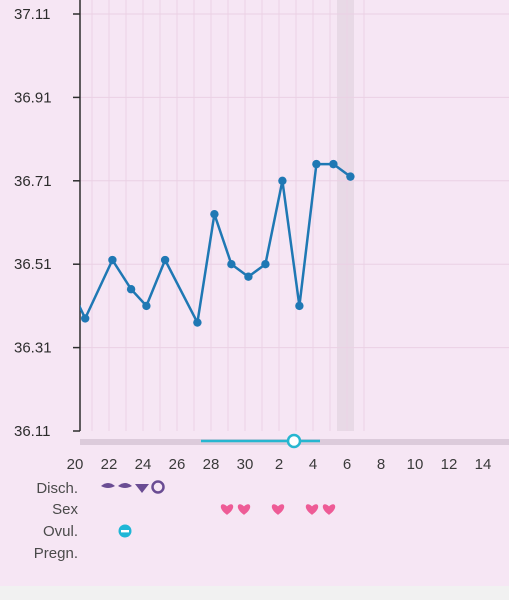 The width and height of the screenshot is (509, 600). I want to click on x-tick-label: 2, so click(279, 464).